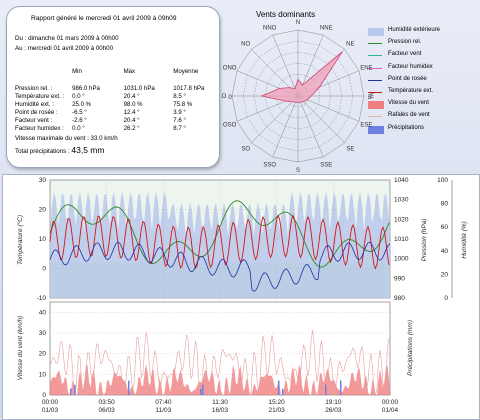 This screenshot has height=420, width=480. I want to click on x-tick-label-time: 19:10, so click(333, 402).